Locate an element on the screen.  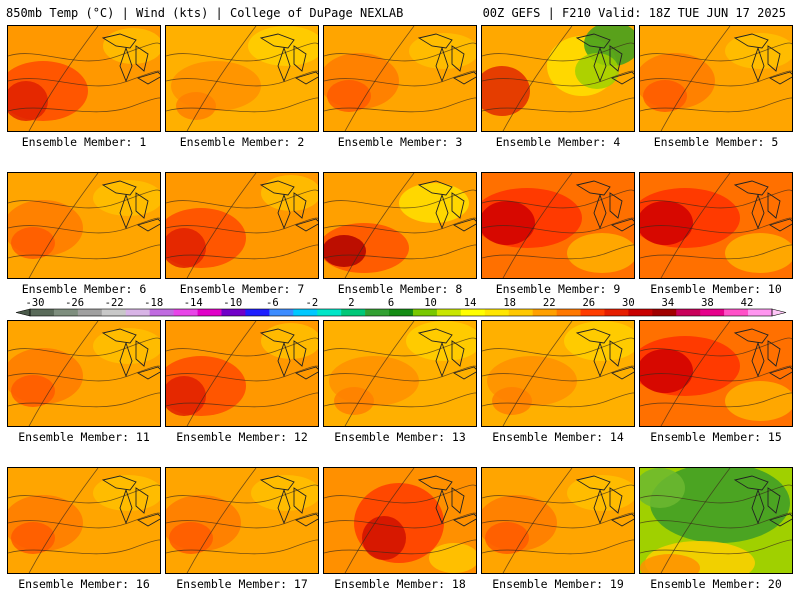
ensemble-panel: Ensemble Member: 8 is located at coordinates (400, 236).